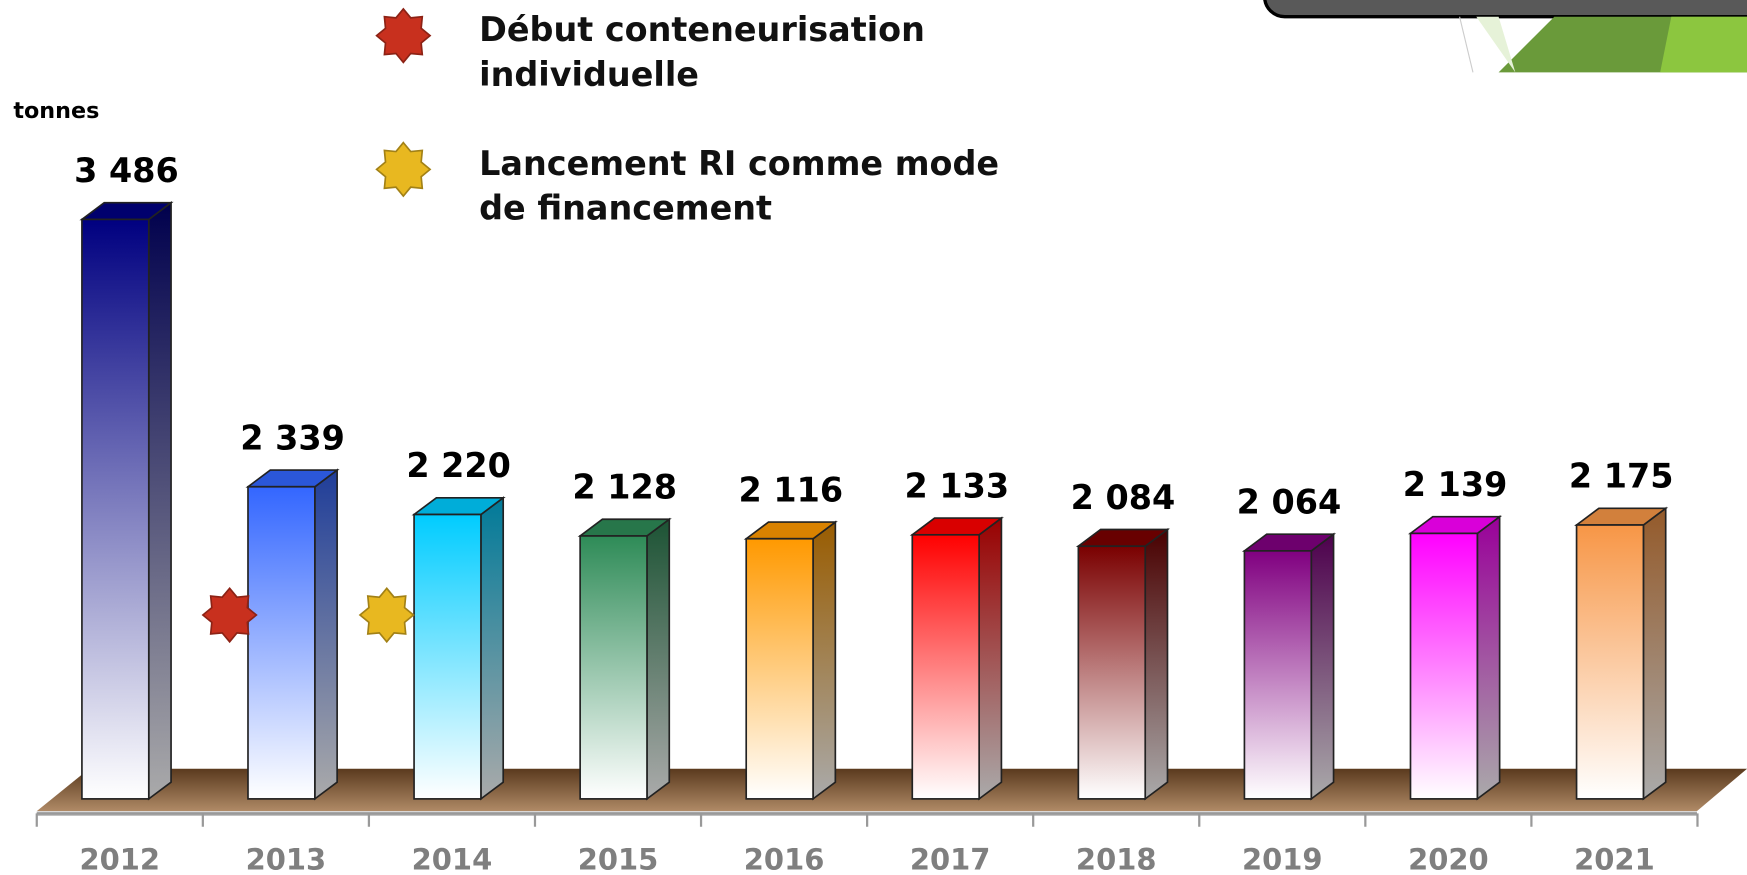 This screenshot has height=875, width=1747. What do you see at coordinates (618, 858) in the screenshot?
I see `x-tick-label: 2015` at bounding box center [618, 858].